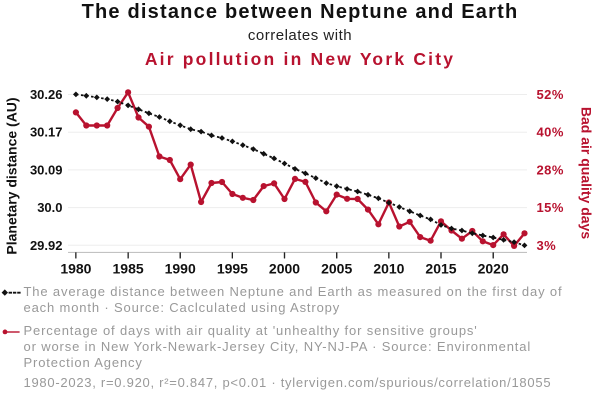 This screenshot has height=408, width=600. Describe the element at coordinates (49, 207) in the screenshot. I see `svg-text: 30.0` at that location.